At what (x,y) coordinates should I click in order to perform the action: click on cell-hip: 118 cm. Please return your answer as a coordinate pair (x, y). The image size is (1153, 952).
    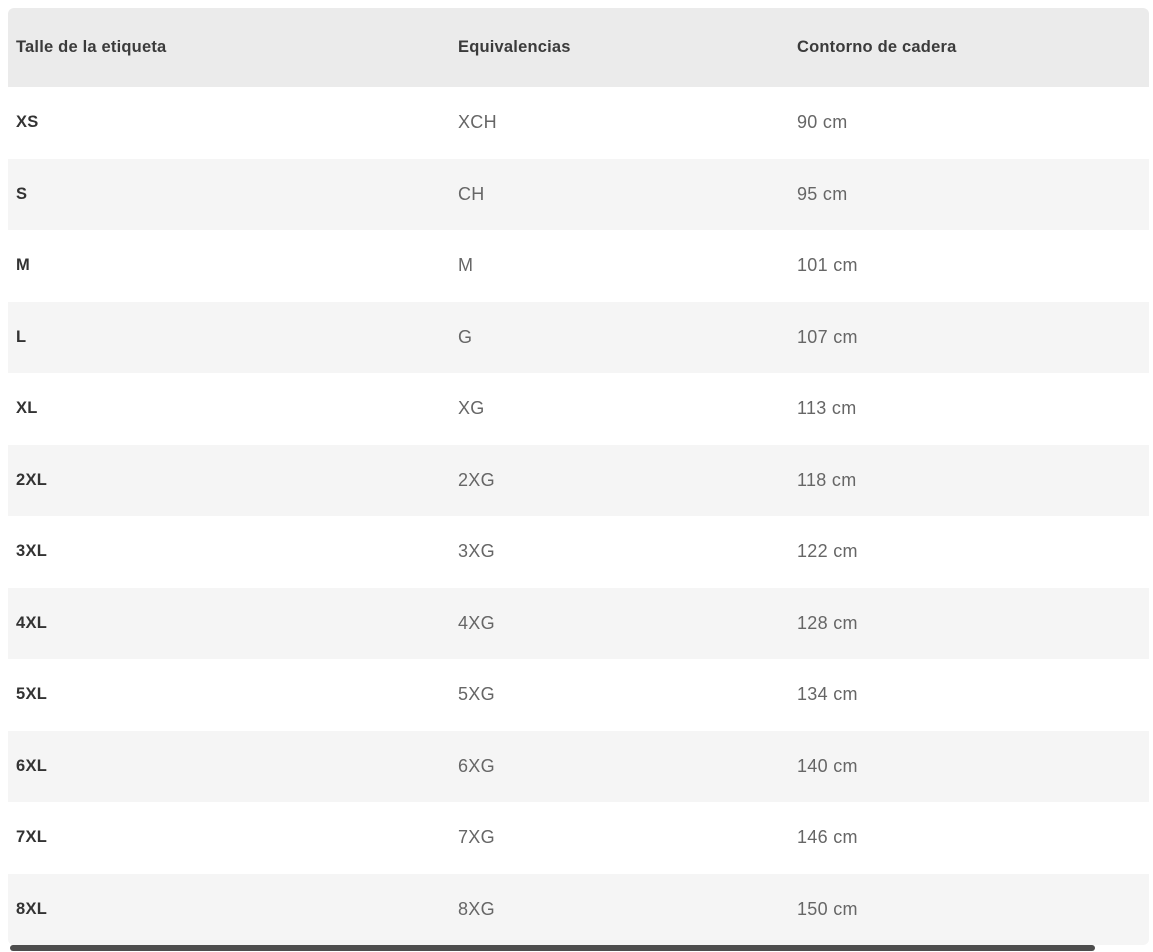
    Looking at the image, I should click on (827, 479).